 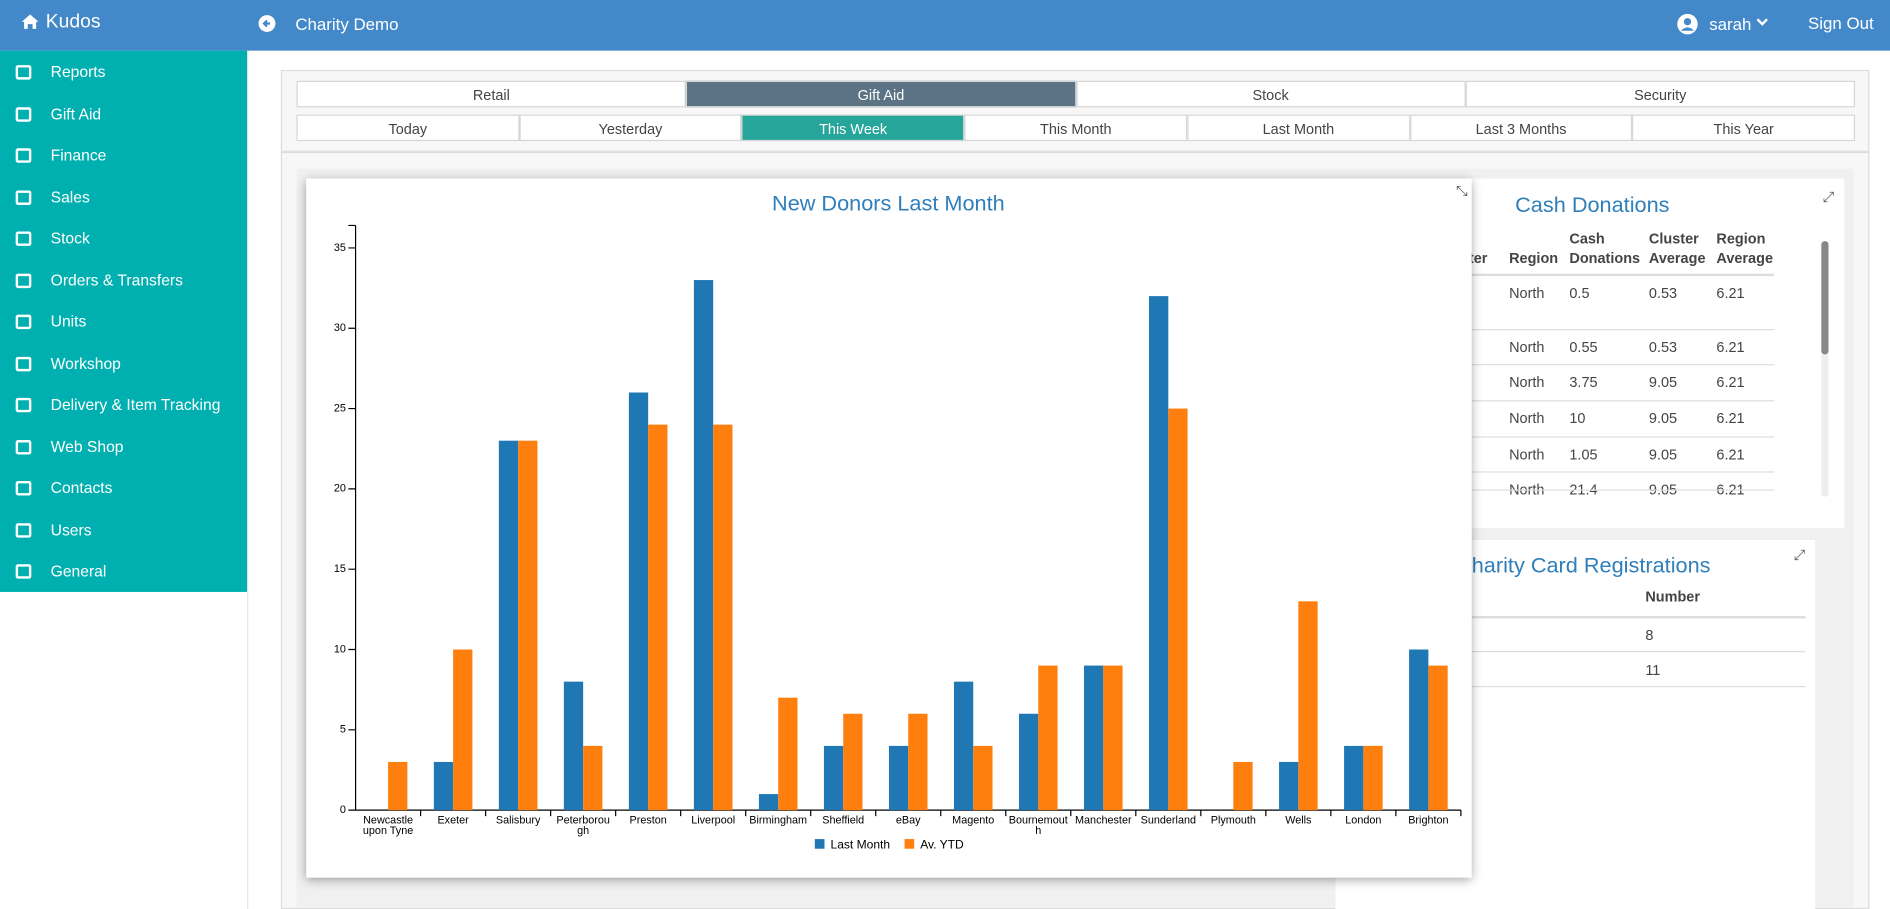 What do you see at coordinates (81, 487) in the screenshot?
I see `menu-item: Contacts` at bounding box center [81, 487].